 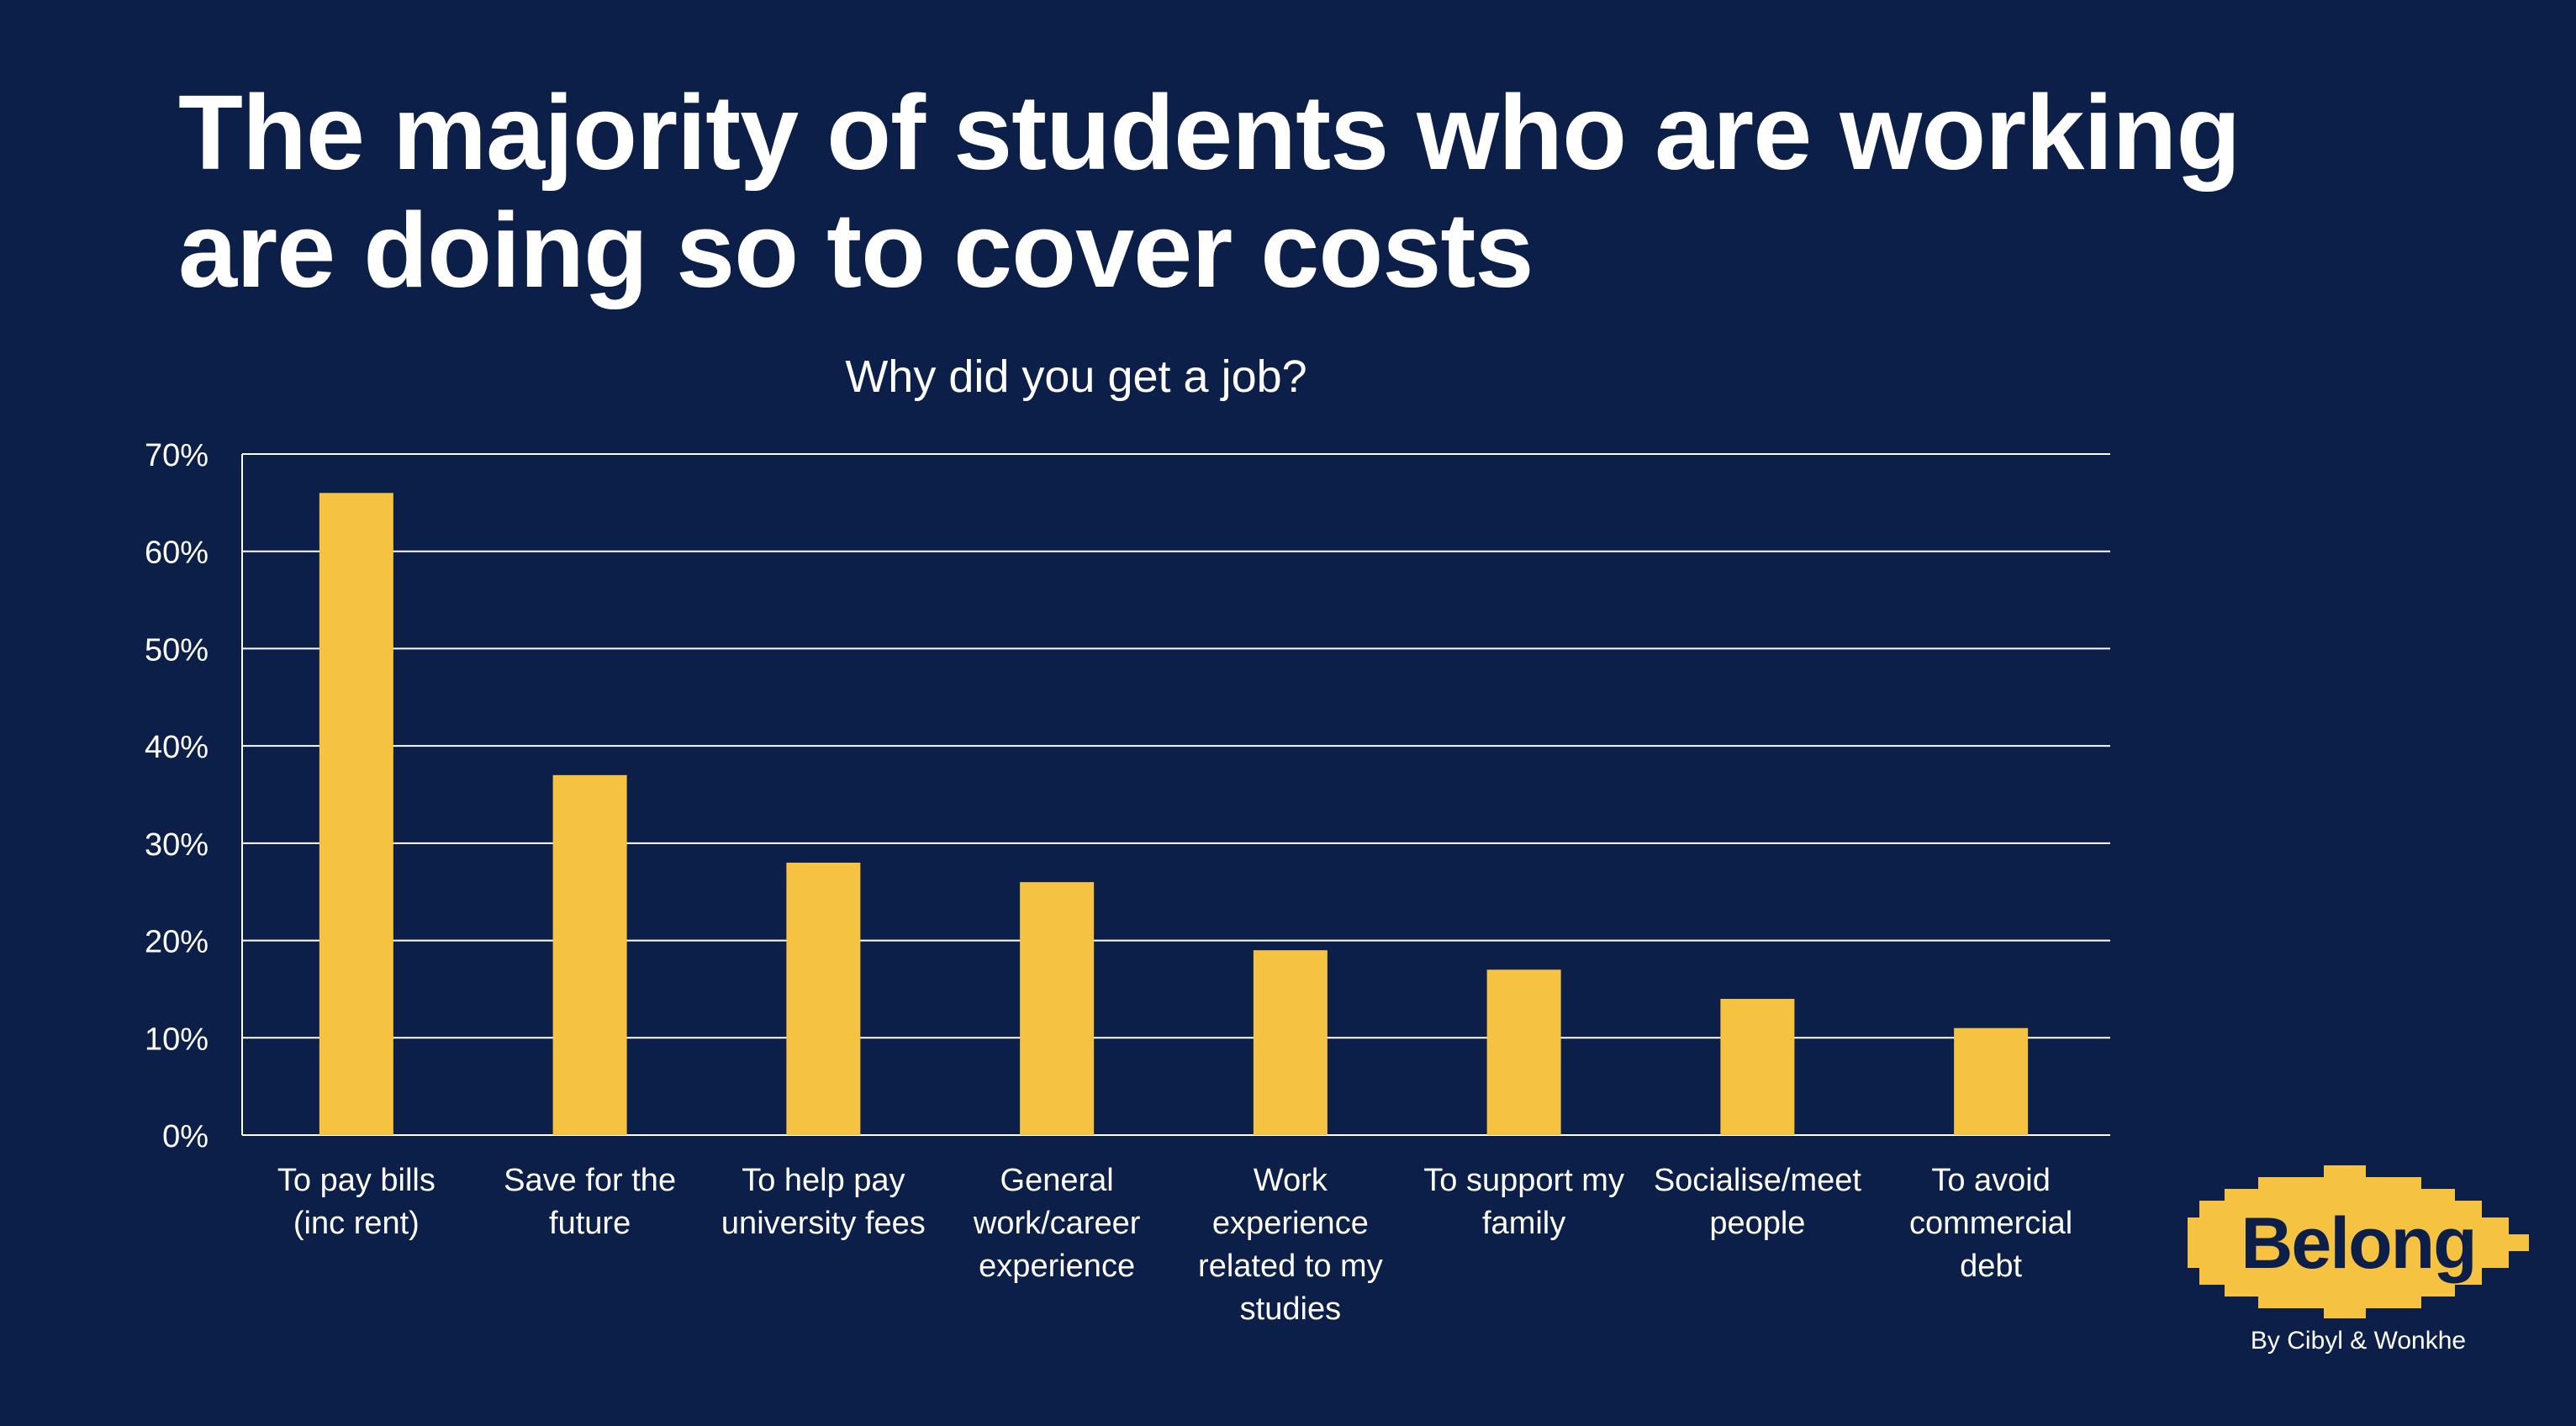 I want to click on headline-line-1: The majority of students who are working, so click(x=1209, y=132).